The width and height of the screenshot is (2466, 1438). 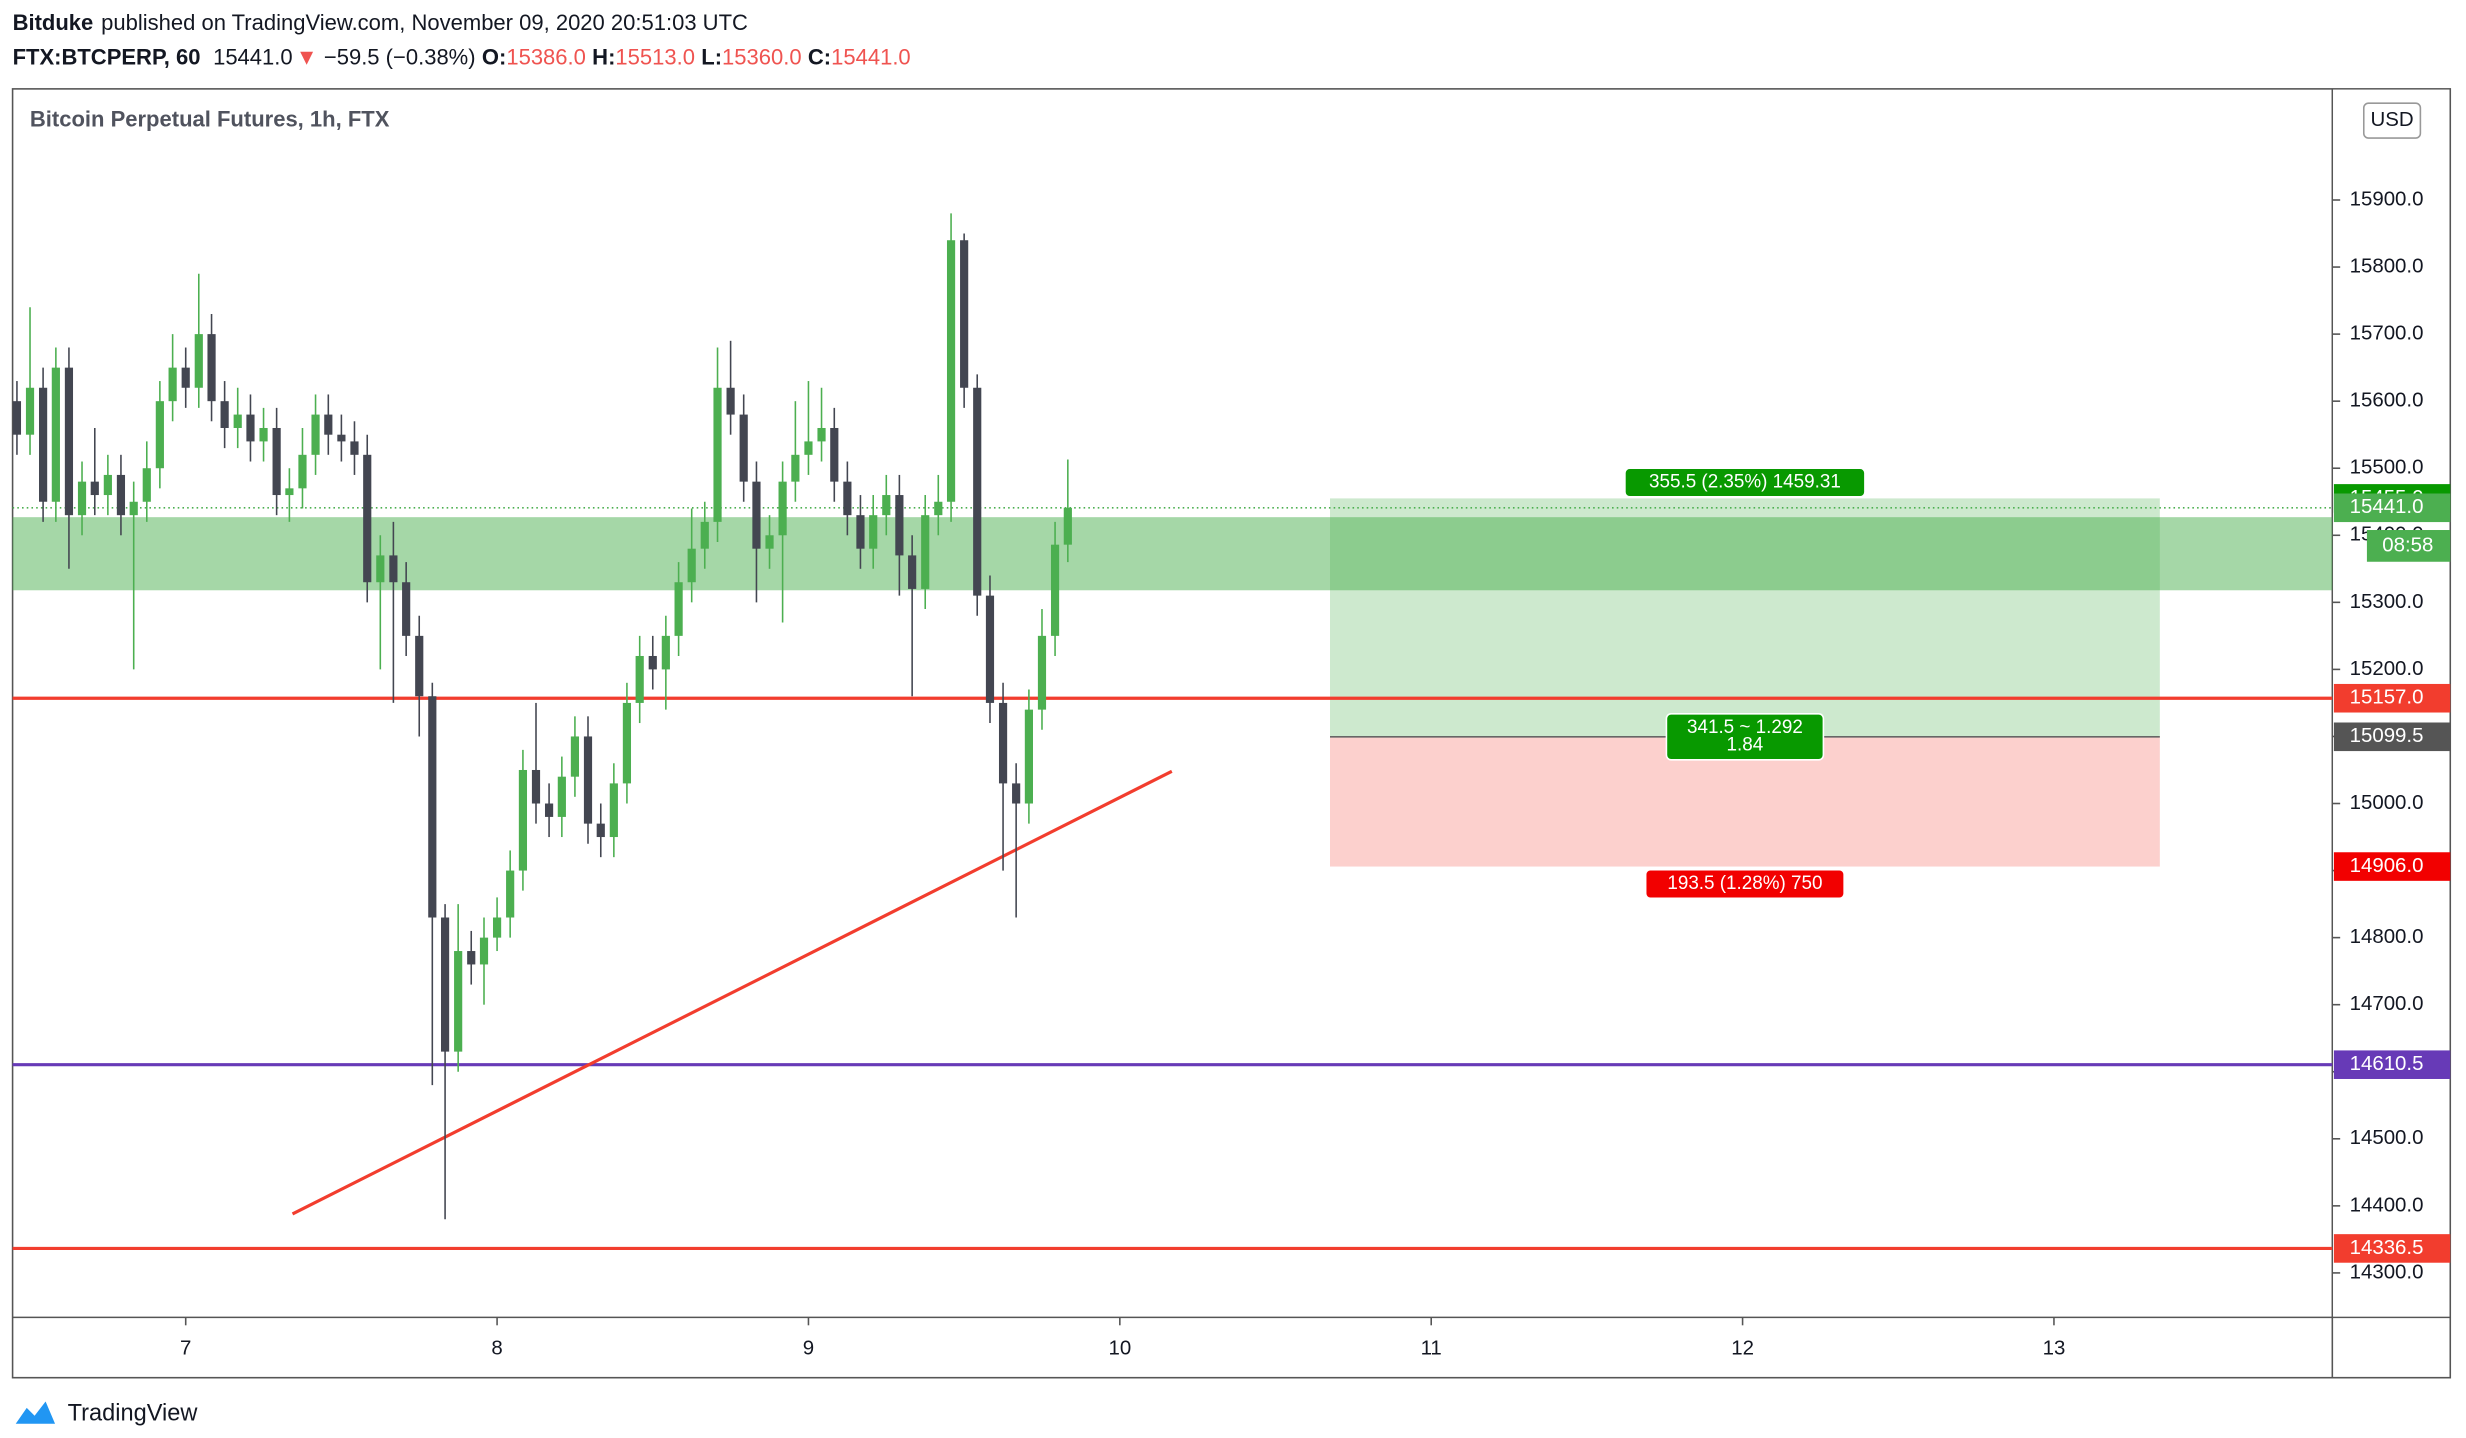 I want to click on y-tick-label: 15300.0, so click(x=2387, y=601).